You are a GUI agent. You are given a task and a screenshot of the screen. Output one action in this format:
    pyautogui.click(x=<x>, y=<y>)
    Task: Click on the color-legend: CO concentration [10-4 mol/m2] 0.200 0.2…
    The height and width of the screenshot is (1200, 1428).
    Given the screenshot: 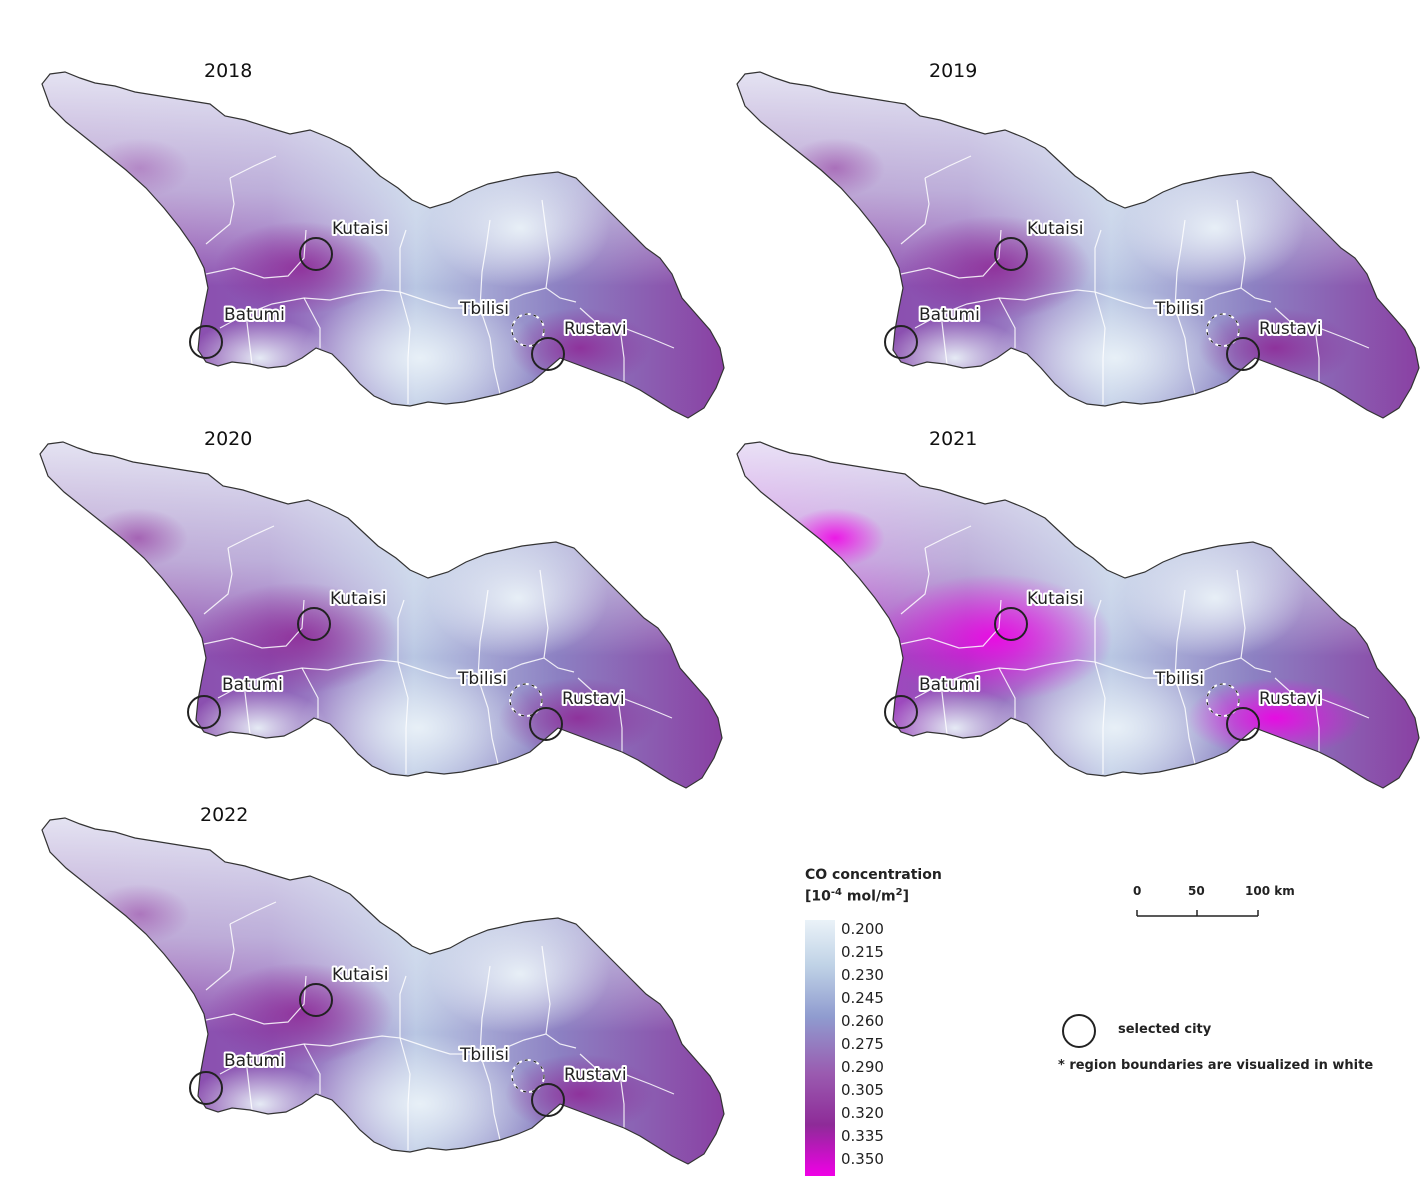 What is the action you would take?
    pyautogui.click(x=905, y=1021)
    